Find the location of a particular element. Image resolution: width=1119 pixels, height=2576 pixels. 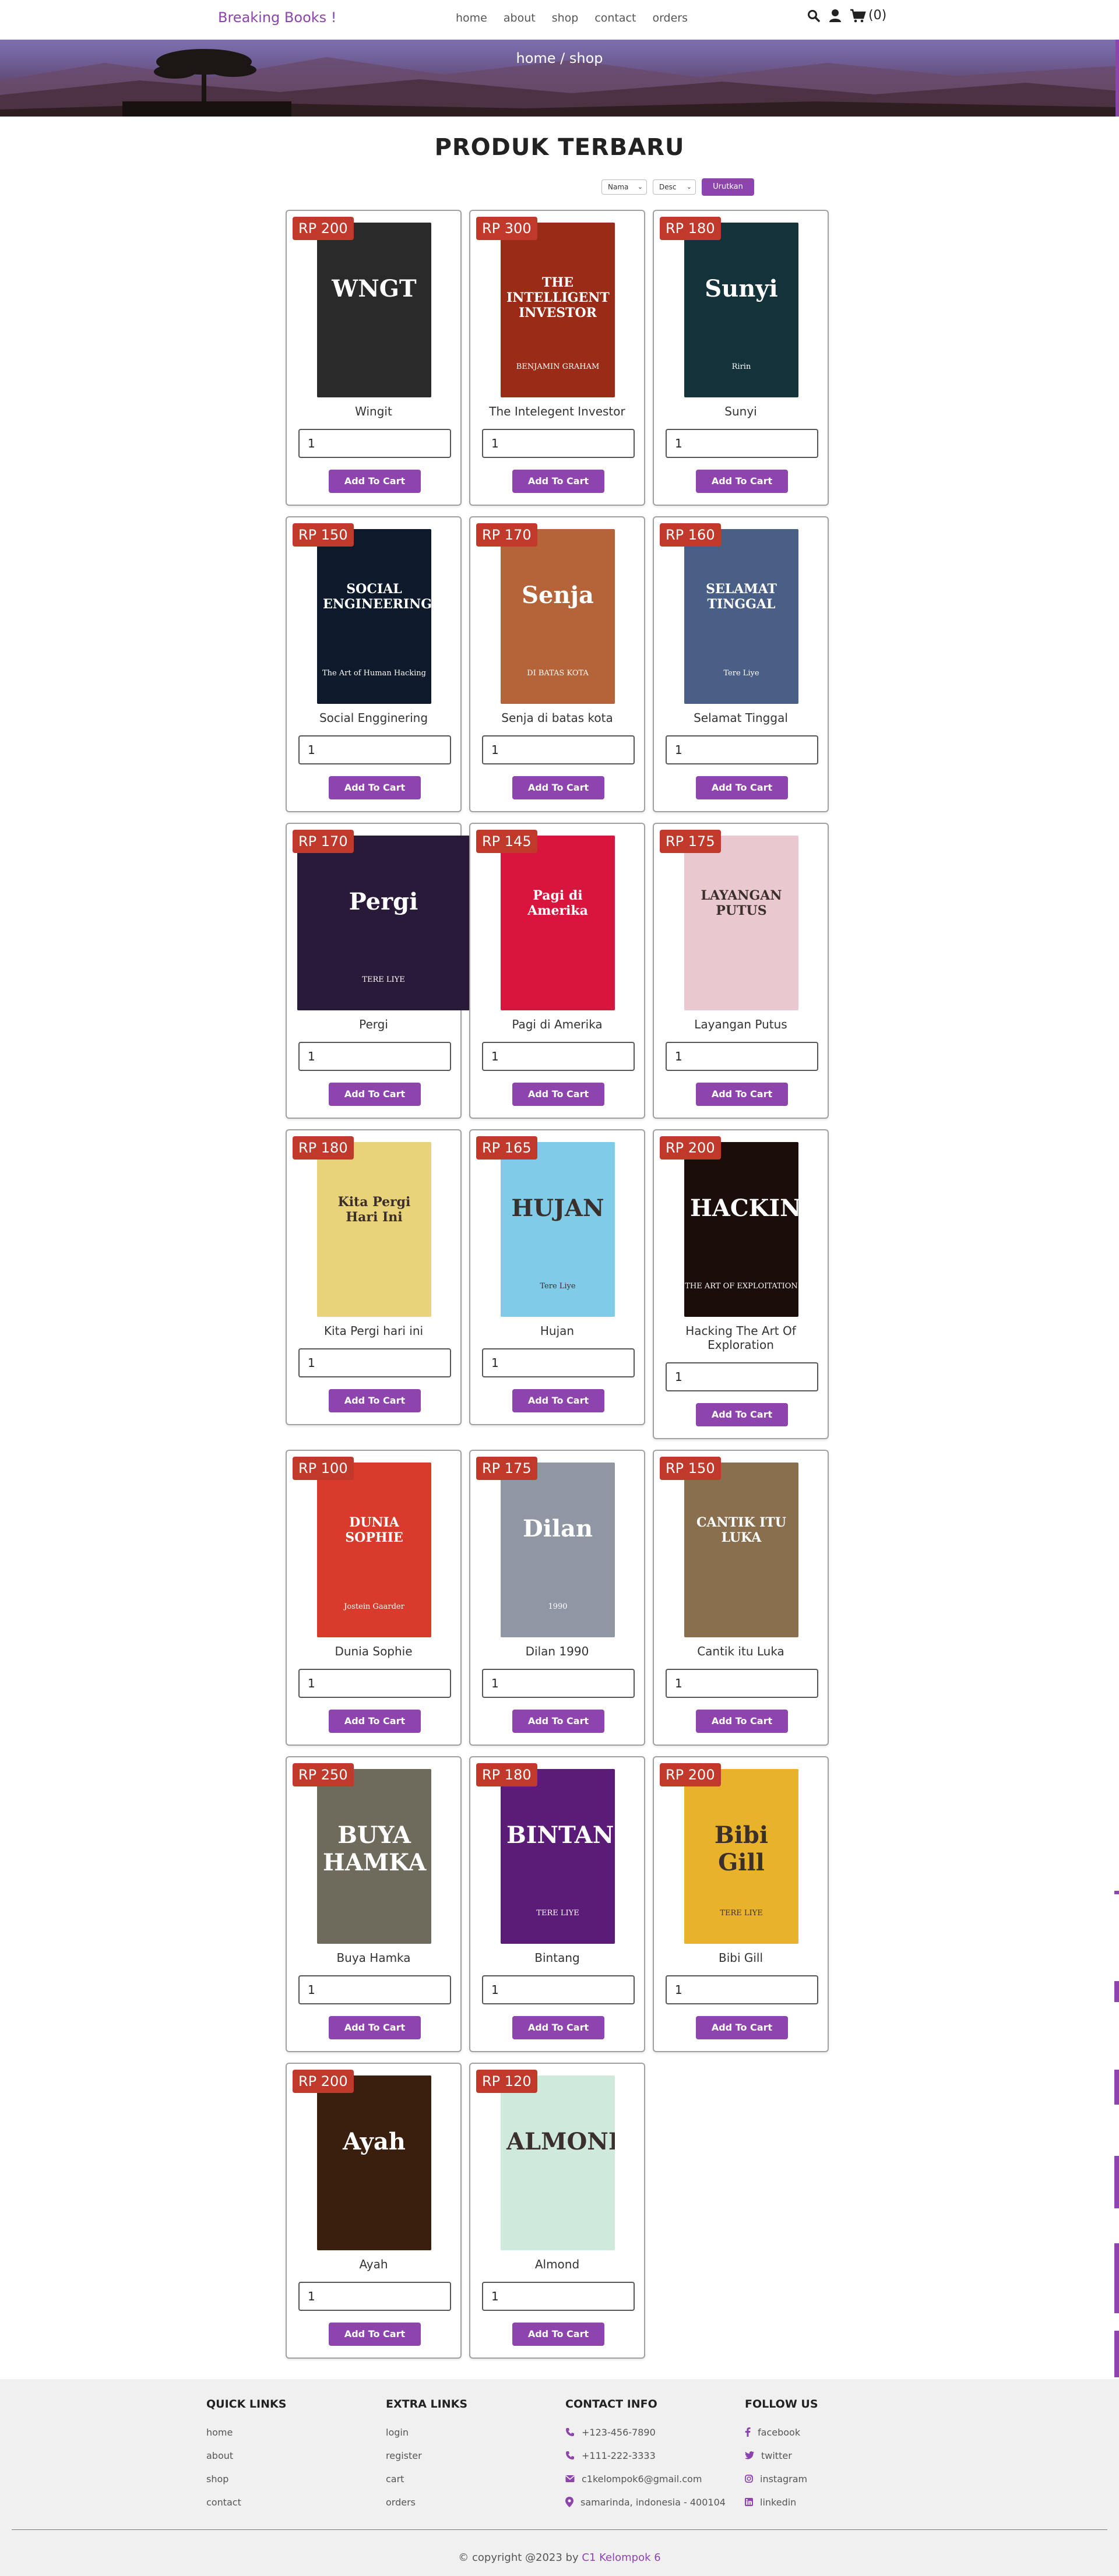

footer-link-home: home is located at coordinates (219, 2432).